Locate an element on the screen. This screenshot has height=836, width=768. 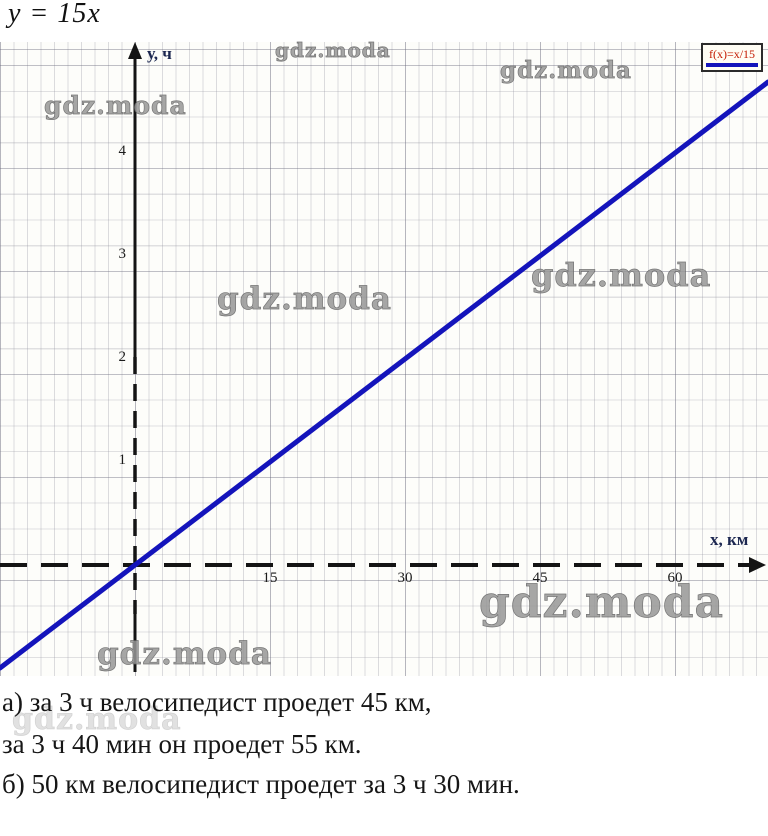
x-tick-label: 60 is located at coordinates (675, 578).